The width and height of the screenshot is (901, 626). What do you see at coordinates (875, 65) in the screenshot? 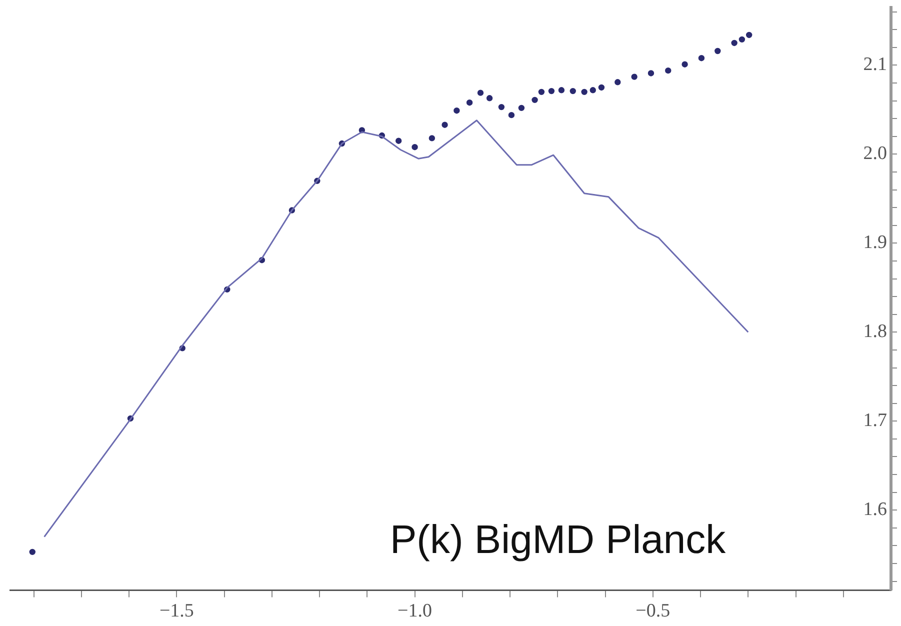
I see `y-tick-label: 2.1` at bounding box center [875, 65].